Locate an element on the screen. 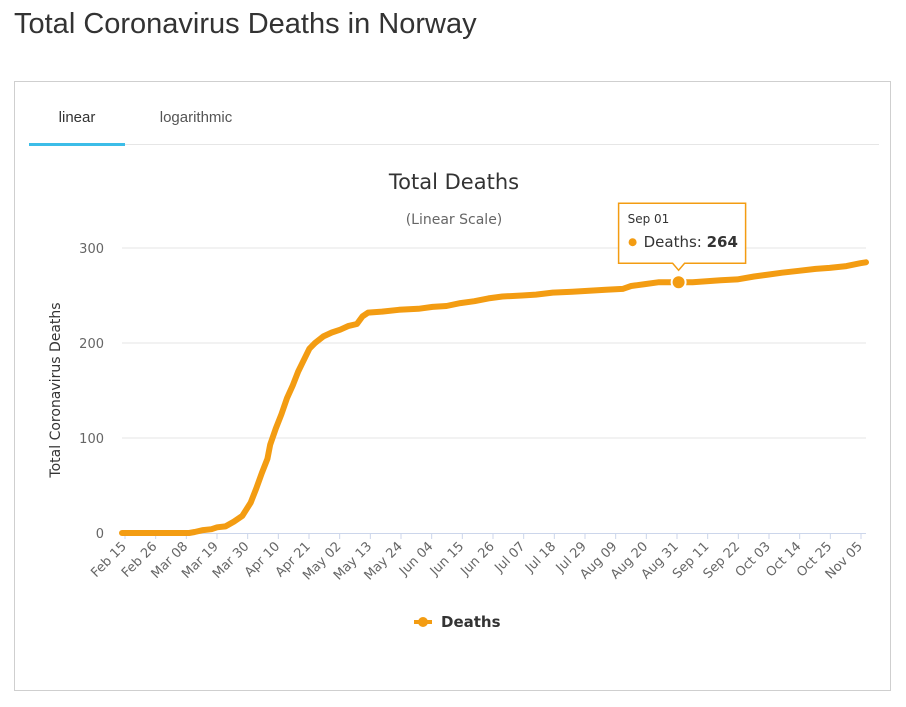 The height and width of the screenshot is (707, 906). tooltip-value-text: Deaths: 264 is located at coordinates (691, 242).